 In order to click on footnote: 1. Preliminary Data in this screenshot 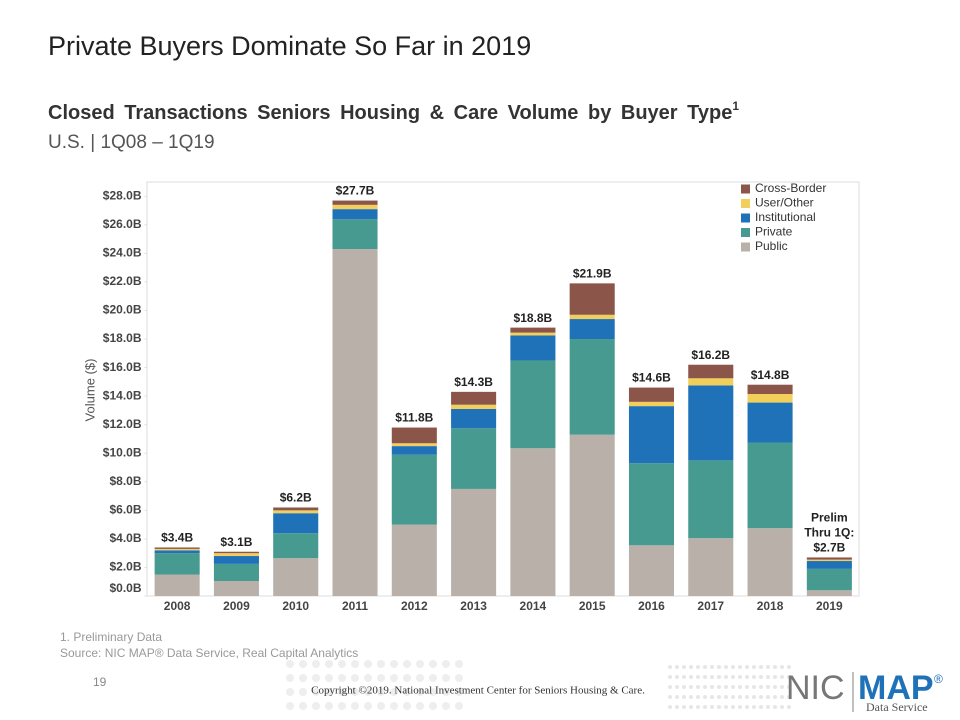, I will do `click(111, 637)`.